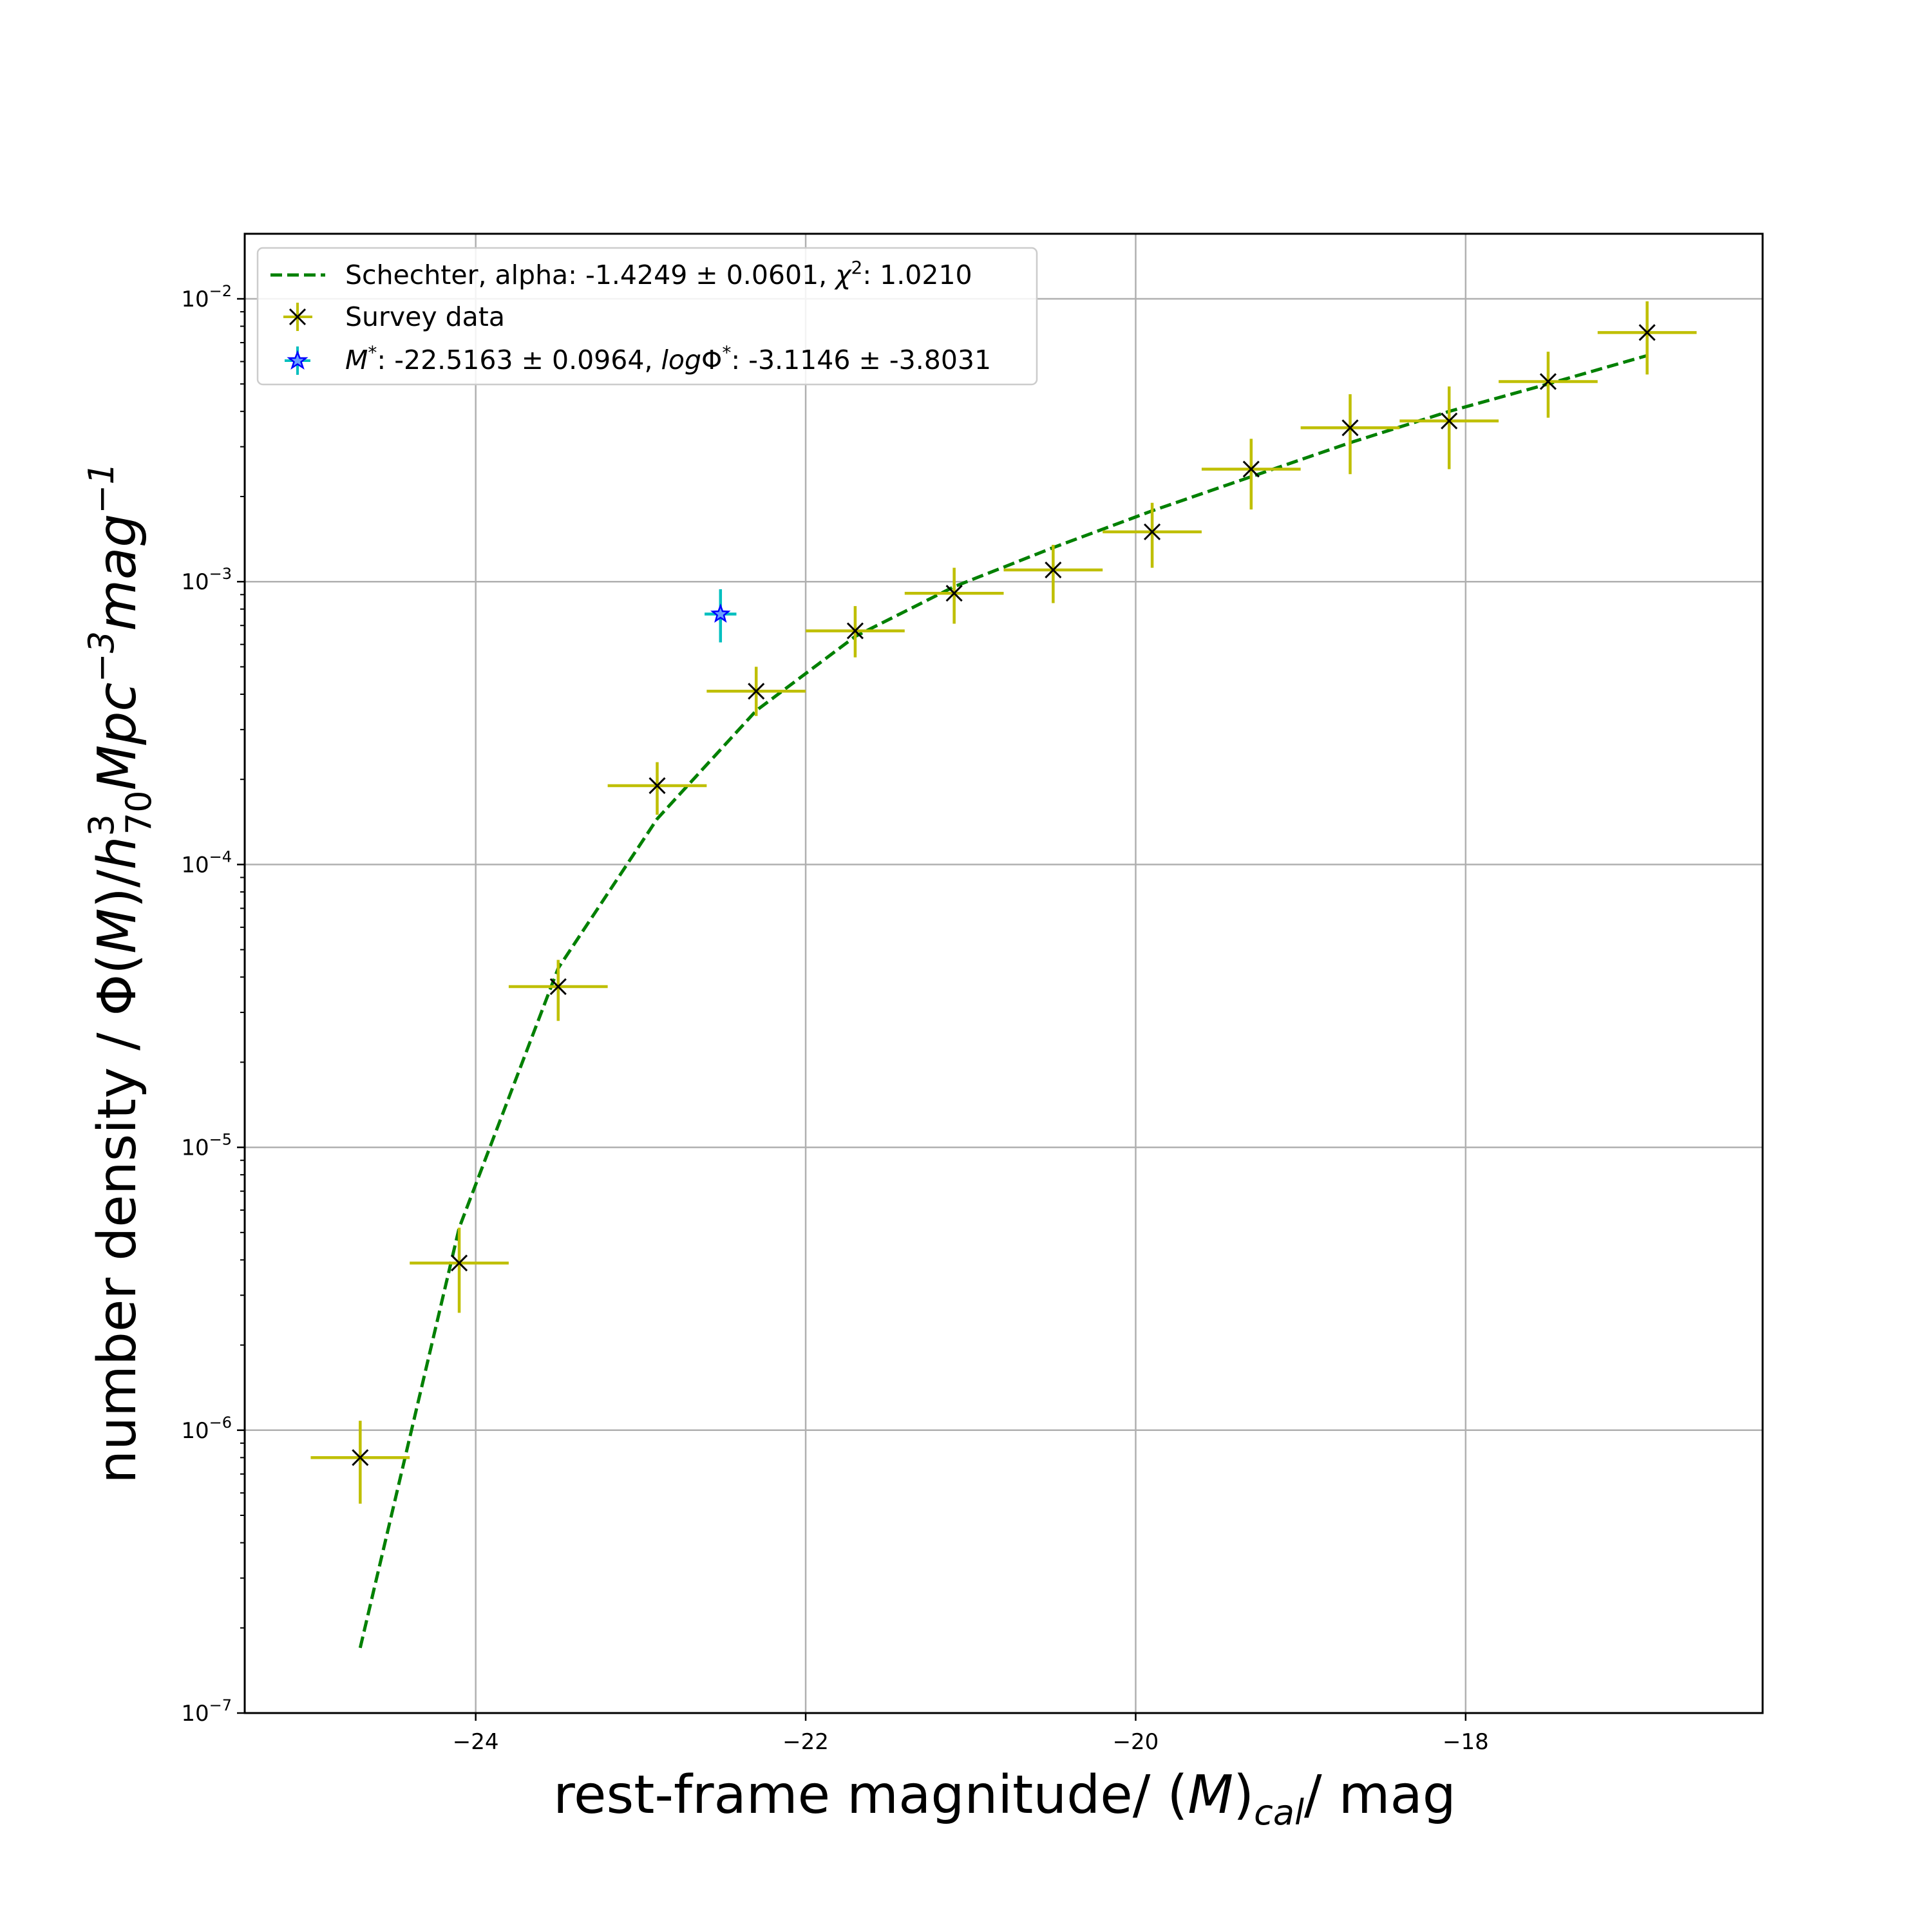 This screenshot has height=1932, width=1932. Describe the element at coordinates (213, 1005) in the screenshot. I see `y-axis-ticks: 10⁻⁷ 10⁻⁶ 10⁻⁵ 10⁻⁴ 10⁻³ 10⁻²` at that location.